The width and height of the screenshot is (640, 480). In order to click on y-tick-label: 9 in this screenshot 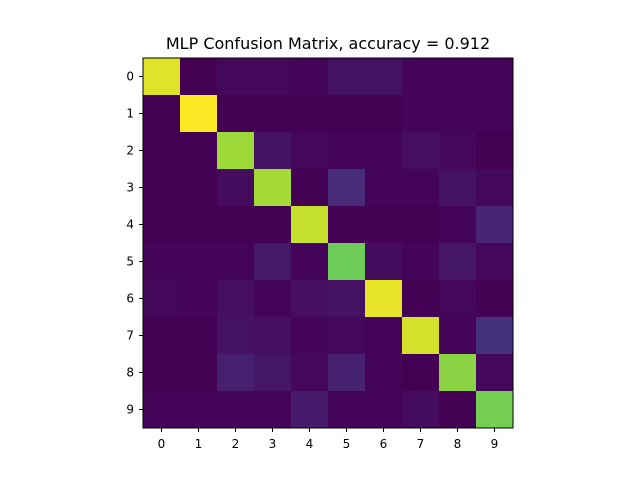, I will do `click(130, 410)`.